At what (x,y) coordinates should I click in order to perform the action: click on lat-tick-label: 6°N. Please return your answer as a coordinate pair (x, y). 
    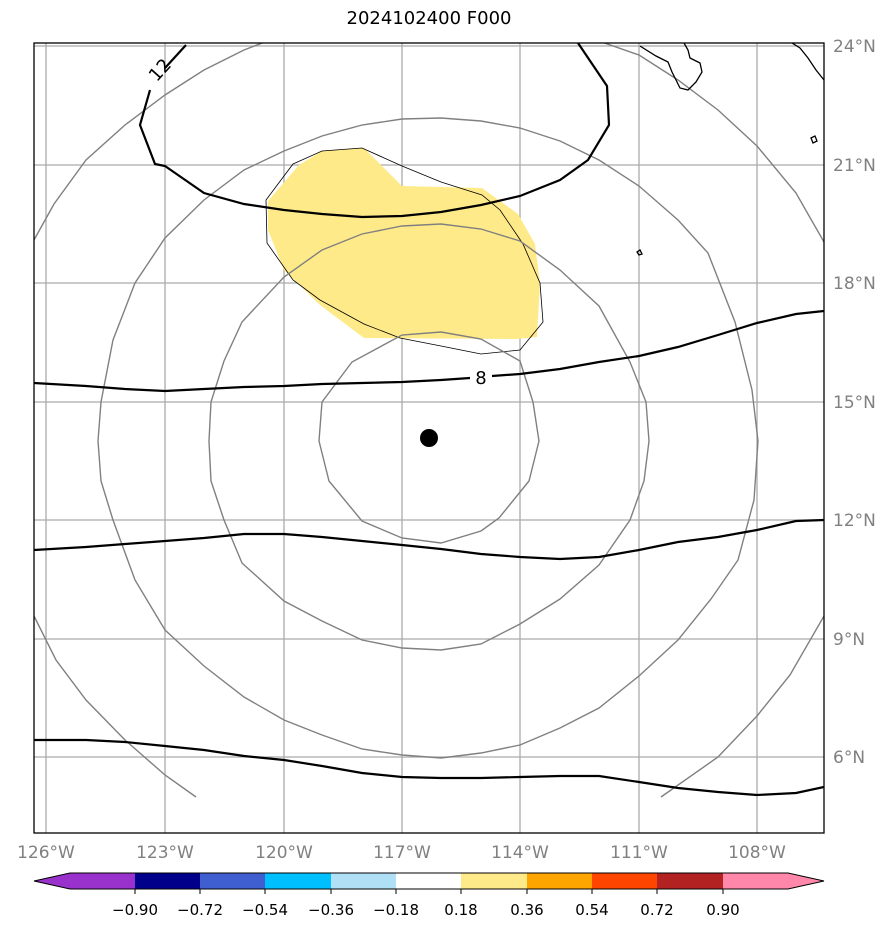
    Looking at the image, I should click on (849, 758).